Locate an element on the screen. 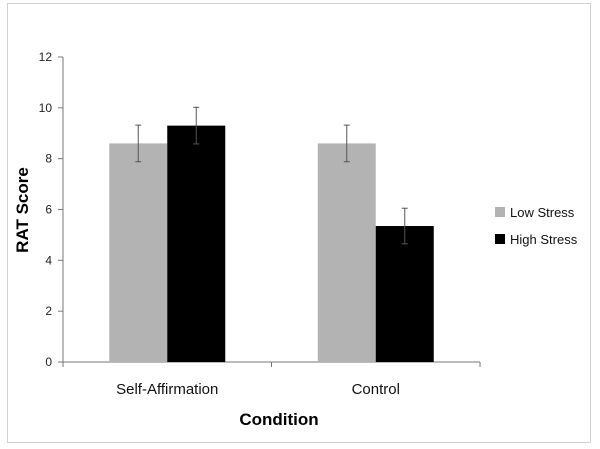 This screenshot has height=449, width=600. y-axis-title: RAT Score is located at coordinates (22, 210).